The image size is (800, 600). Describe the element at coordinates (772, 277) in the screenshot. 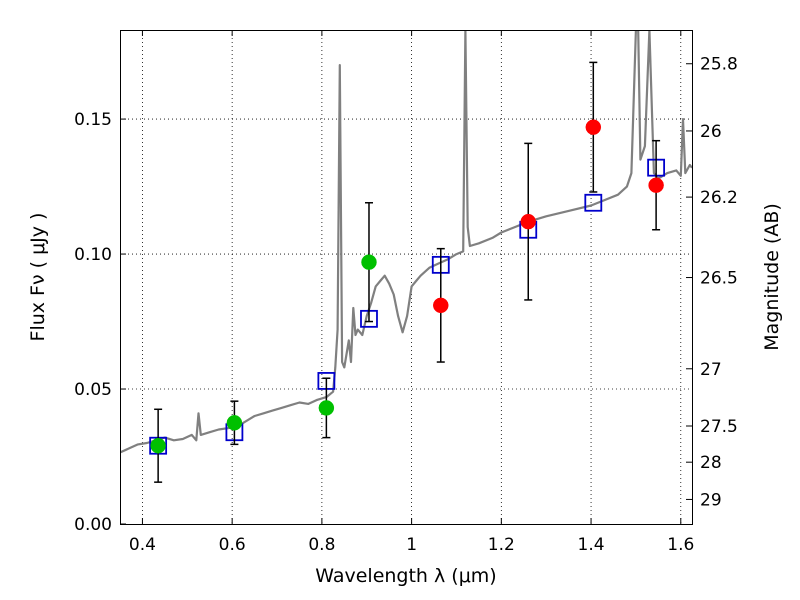

I see `y2-axis-label: Magnitude (AB)` at that location.